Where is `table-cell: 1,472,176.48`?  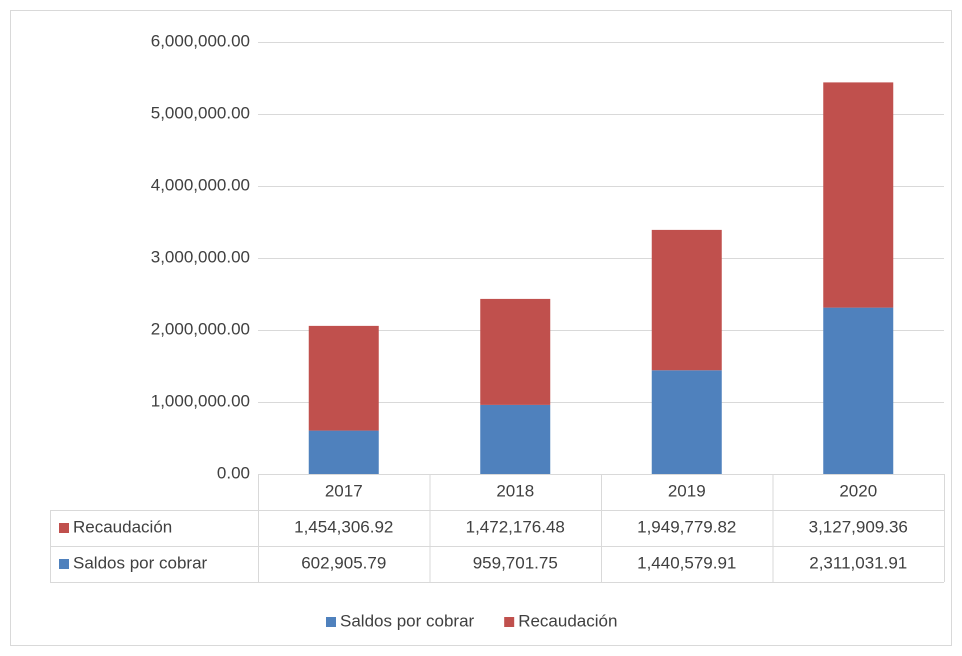
table-cell: 1,472,176.48 is located at coordinates (515, 526).